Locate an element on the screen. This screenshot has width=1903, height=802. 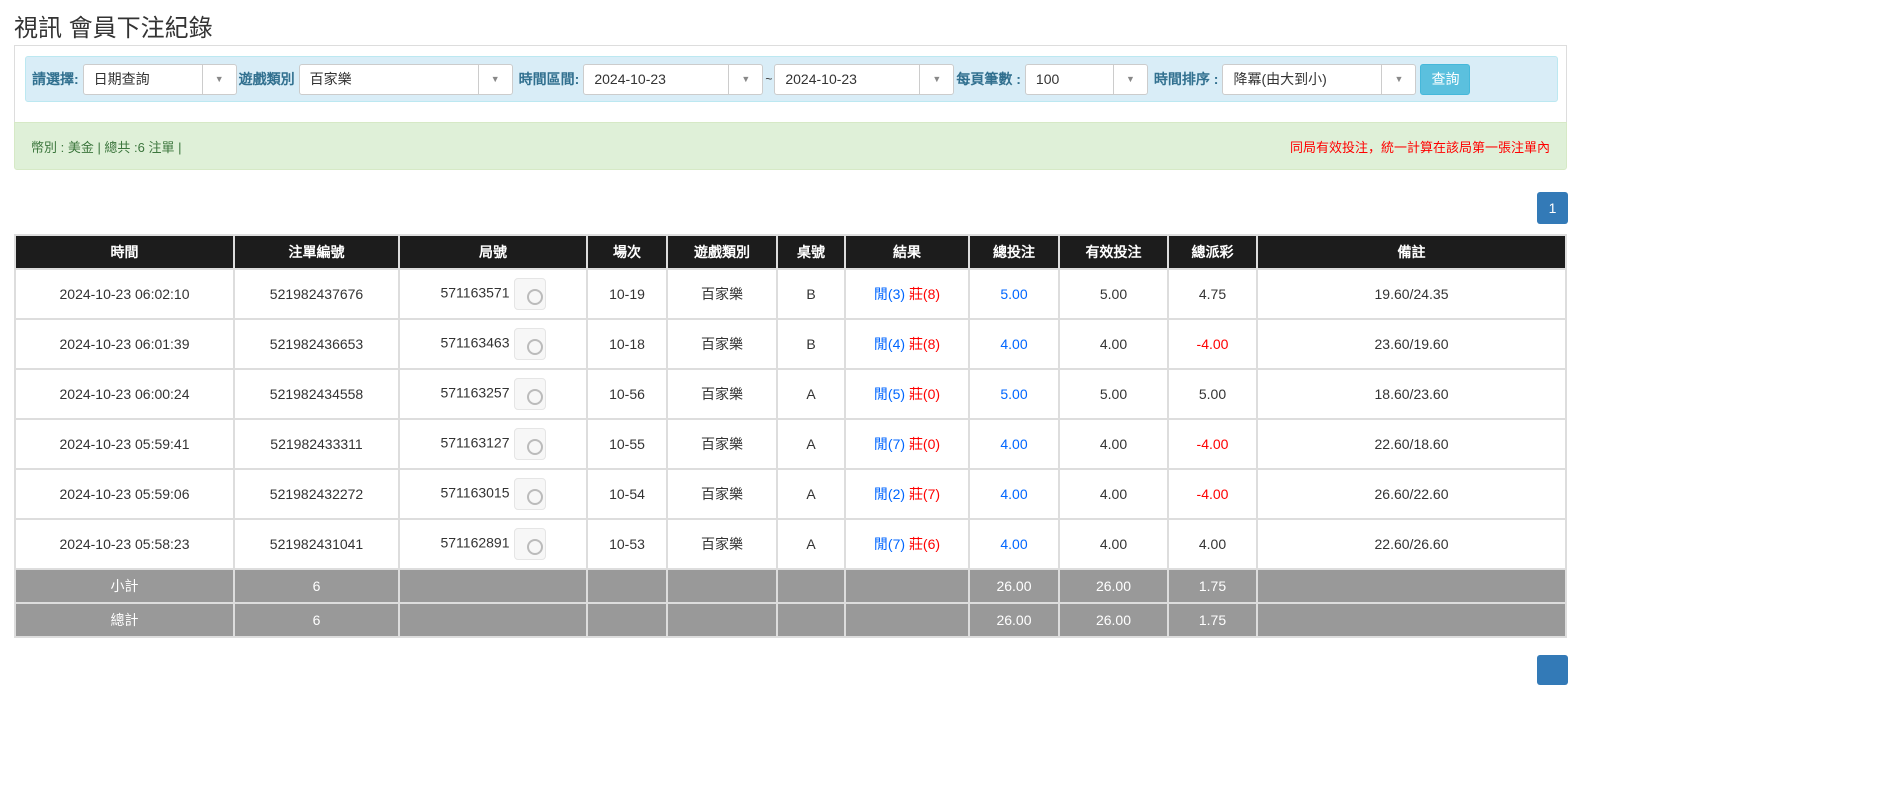
session-cell: 10-56 is located at coordinates (627, 394).